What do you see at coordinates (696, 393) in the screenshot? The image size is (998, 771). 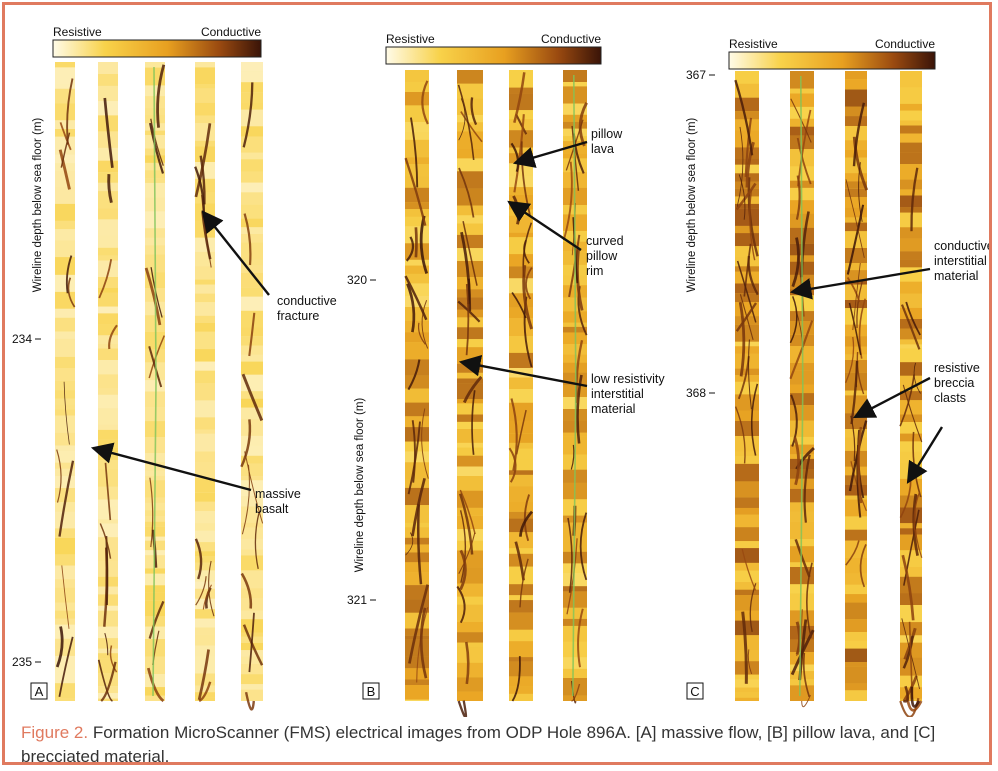 I see `depth-tick-label: 368` at bounding box center [696, 393].